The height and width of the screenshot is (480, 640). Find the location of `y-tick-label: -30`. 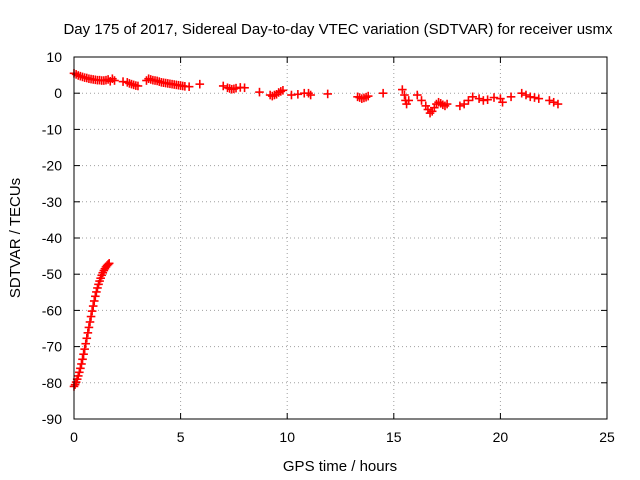

y-tick-label: -30 is located at coordinates (52, 202).